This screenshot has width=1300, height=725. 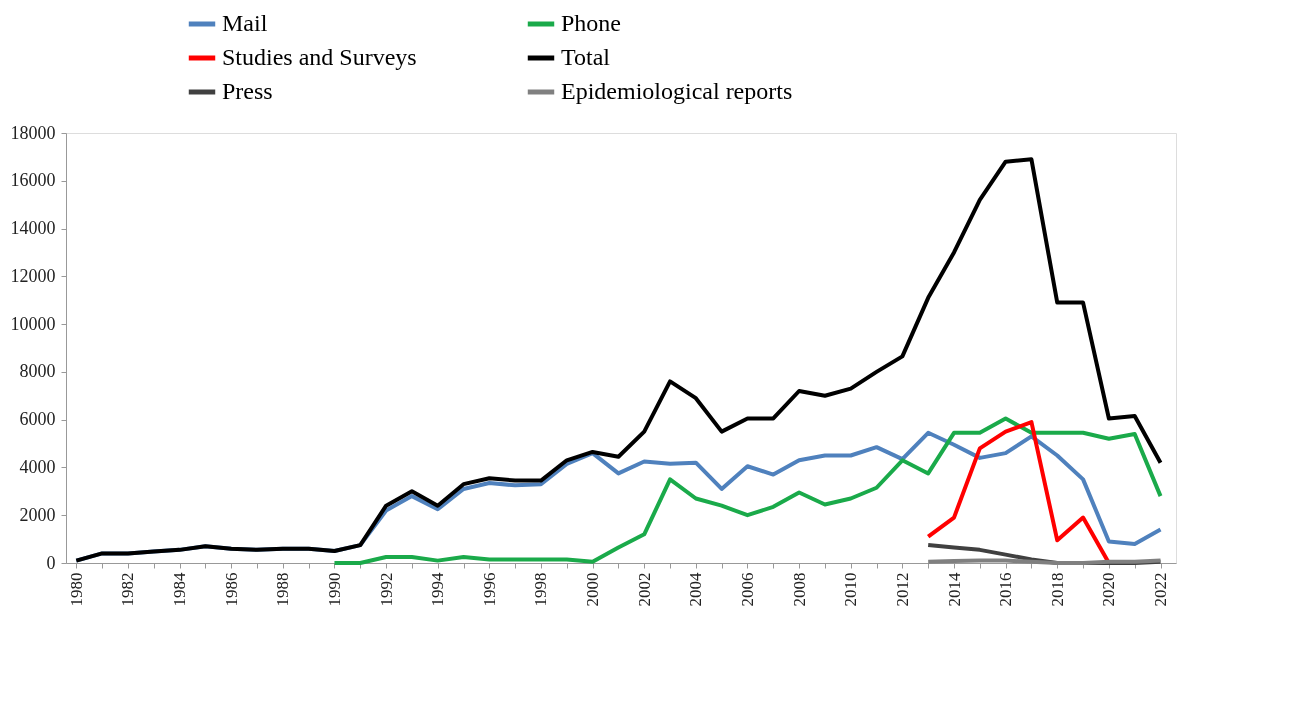 What do you see at coordinates (954, 589) in the screenshot?
I see `x-tick-label: 2014` at bounding box center [954, 589].